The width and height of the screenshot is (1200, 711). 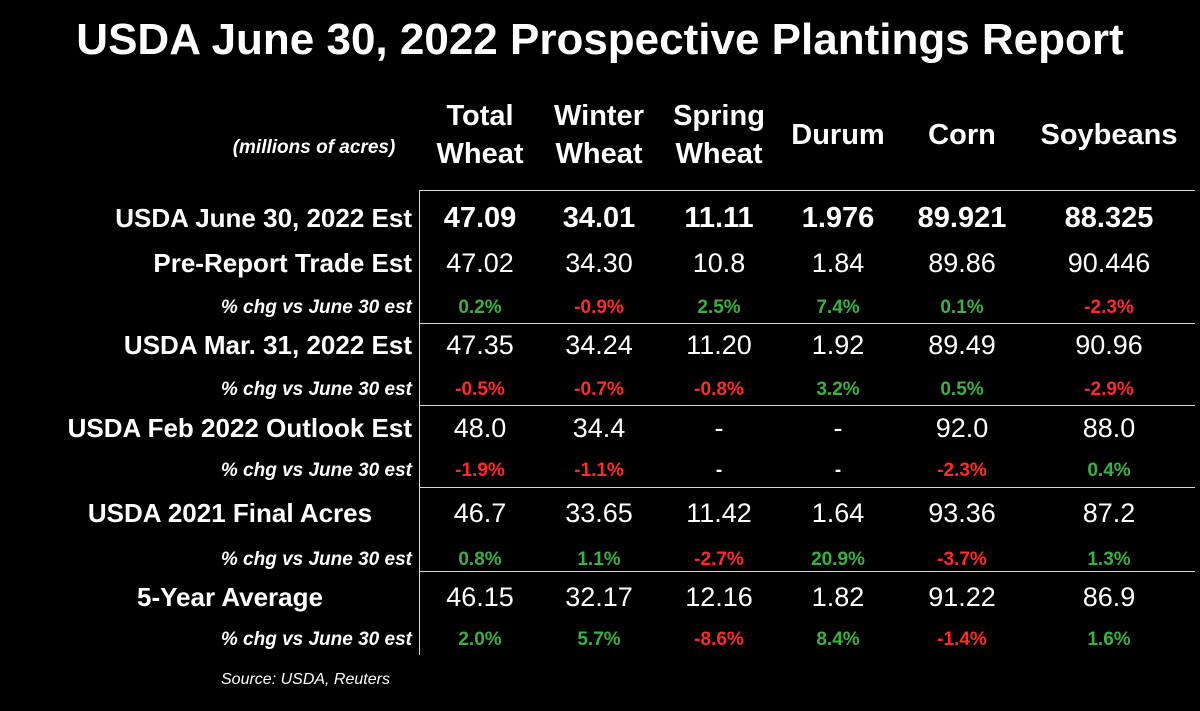 What do you see at coordinates (599, 116) in the screenshot?
I see `column-header-line: Winter` at bounding box center [599, 116].